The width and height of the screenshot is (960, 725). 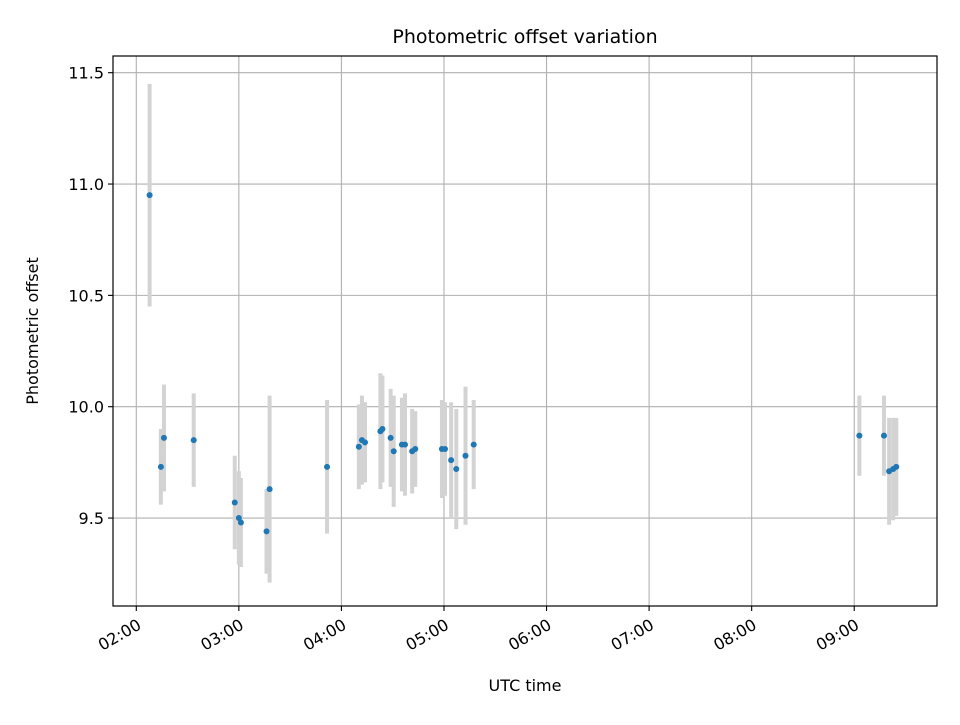 What do you see at coordinates (86, 184) in the screenshot?
I see `y-tick-label-3: 11.0` at bounding box center [86, 184].